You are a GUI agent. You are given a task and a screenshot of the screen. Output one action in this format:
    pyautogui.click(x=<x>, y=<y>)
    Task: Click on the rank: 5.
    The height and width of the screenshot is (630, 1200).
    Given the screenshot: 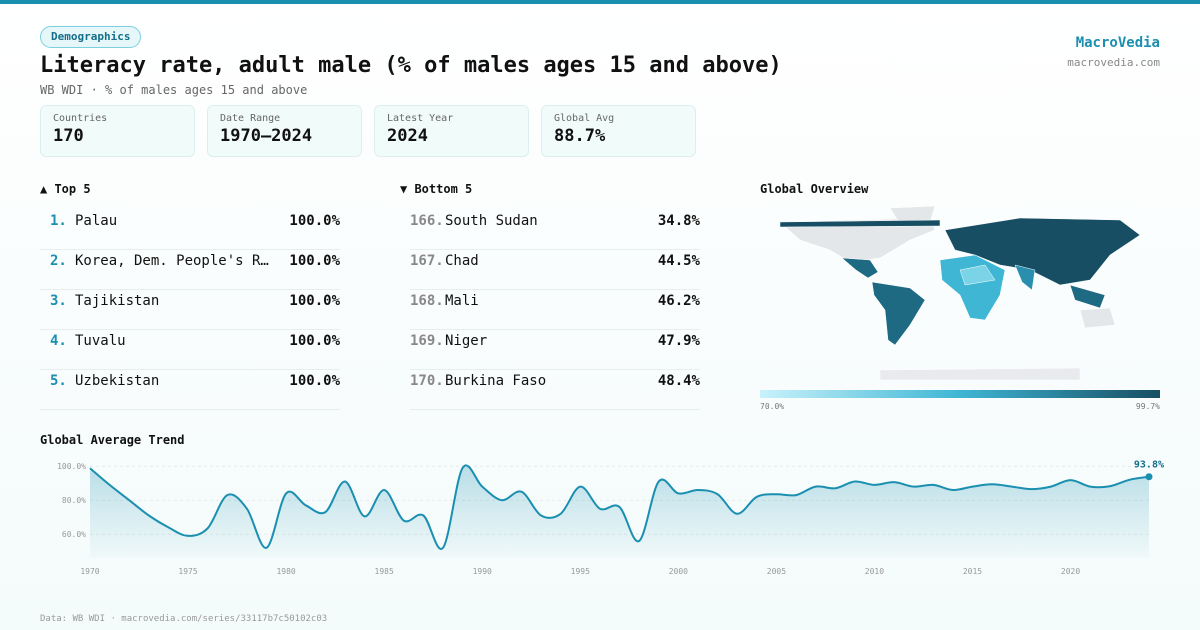 What is the action you would take?
    pyautogui.click(x=58, y=381)
    